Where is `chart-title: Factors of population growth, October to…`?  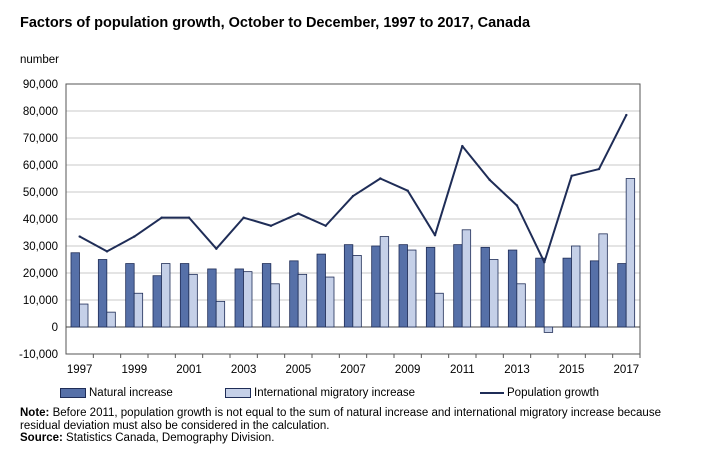
chart-title: Factors of population growth, October to… is located at coordinates (275, 23).